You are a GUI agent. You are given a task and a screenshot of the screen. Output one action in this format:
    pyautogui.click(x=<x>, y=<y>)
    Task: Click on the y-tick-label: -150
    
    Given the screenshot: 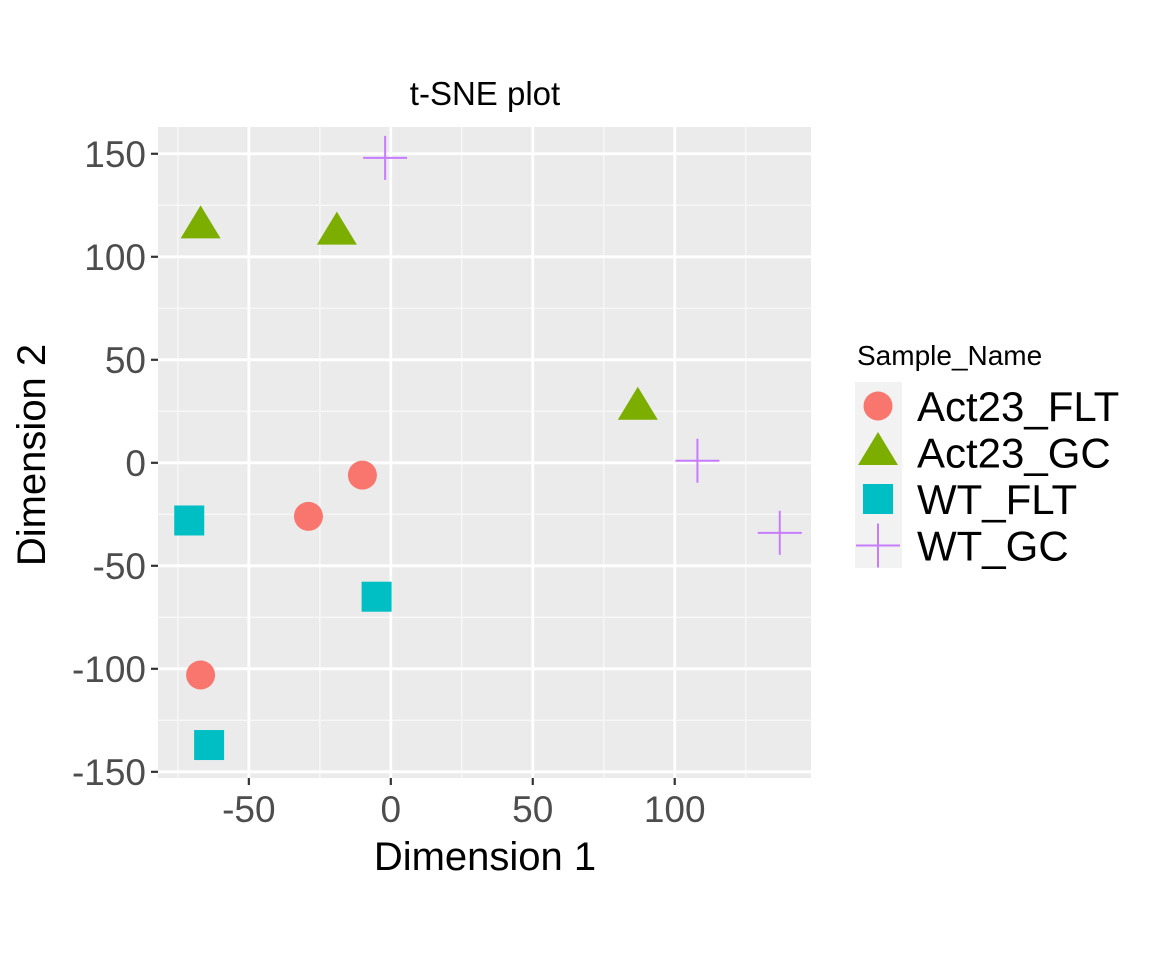 What is the action you would take?
    pyautogui.click(x=109, y=772)
    